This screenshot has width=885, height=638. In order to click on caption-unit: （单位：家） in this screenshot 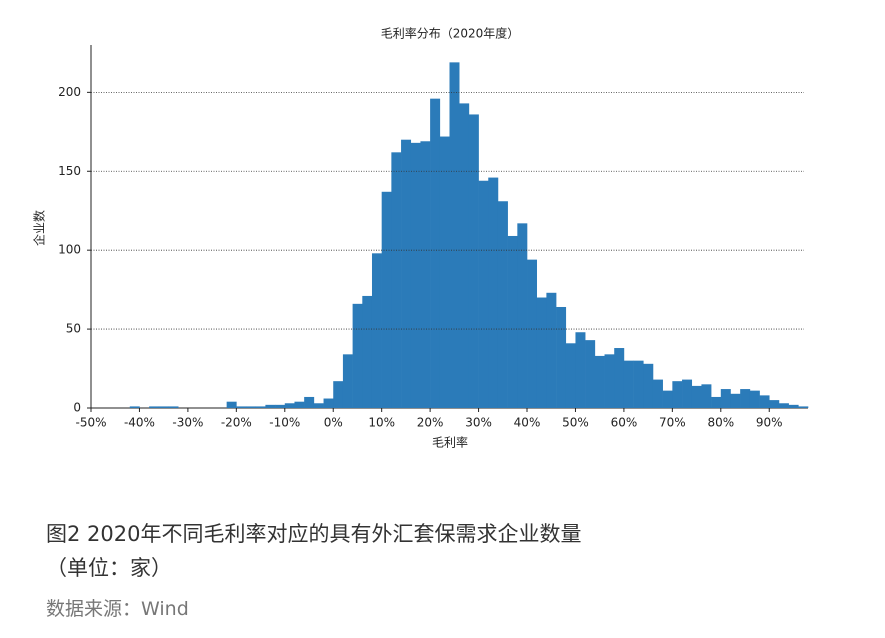, I will do `click(109, 568)`.